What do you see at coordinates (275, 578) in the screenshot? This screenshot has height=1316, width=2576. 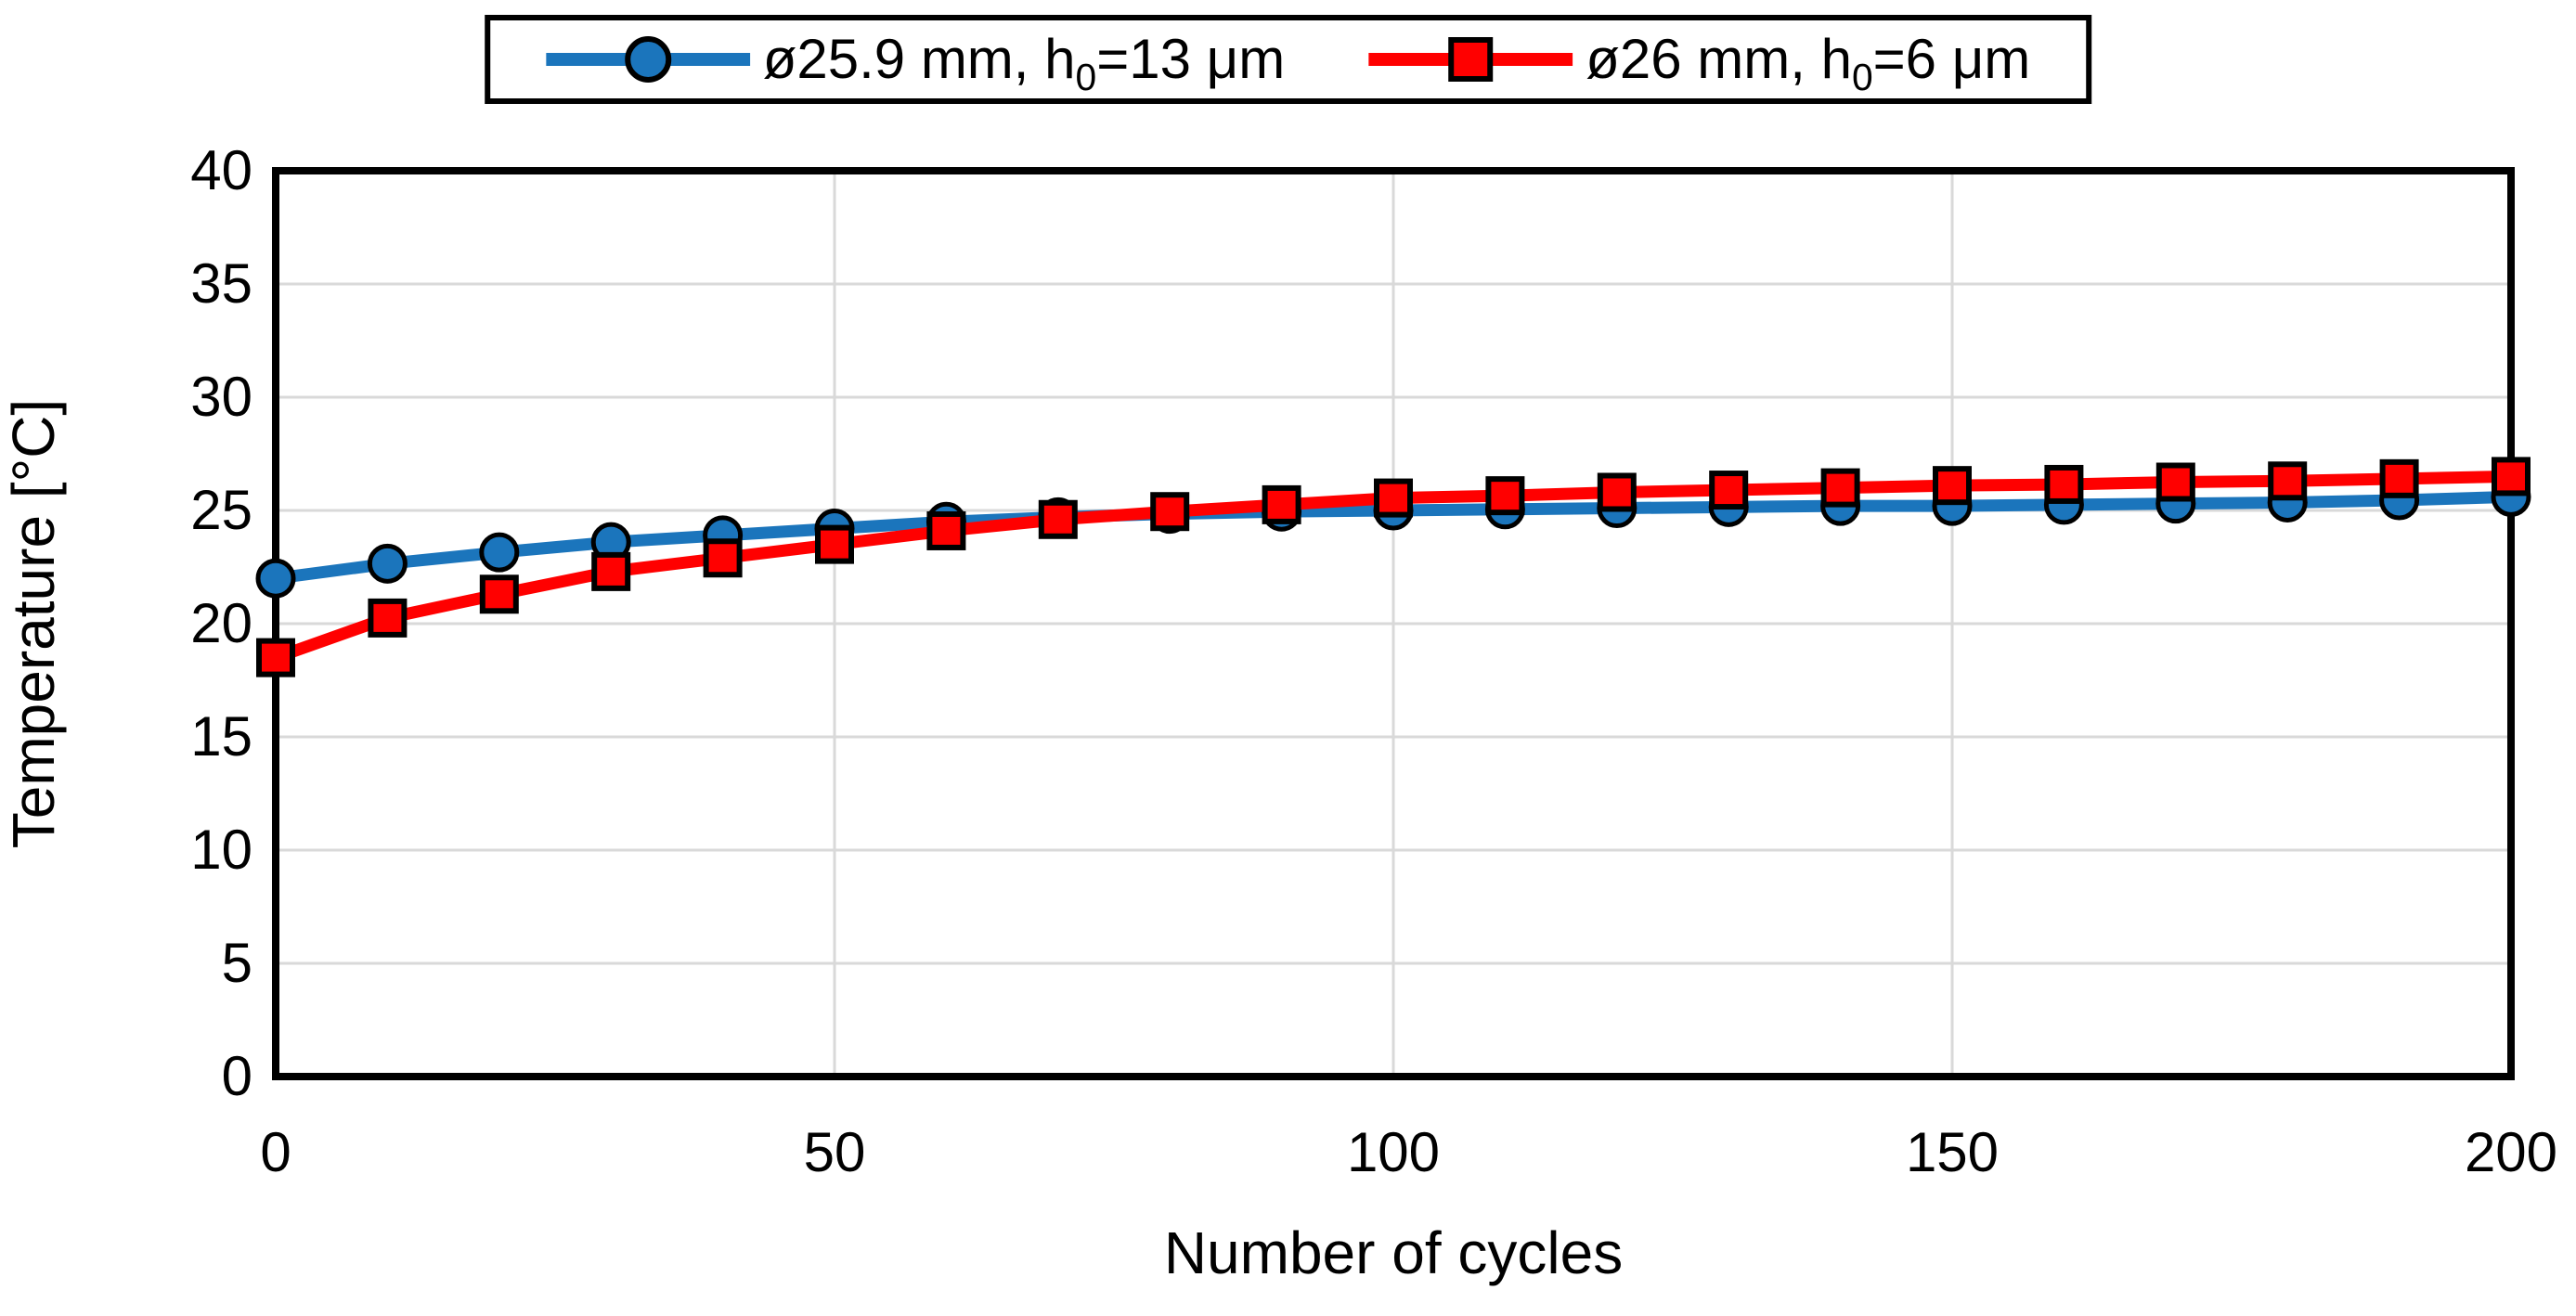 I see `marker-blue-x0` at bounding box center [275, 578].